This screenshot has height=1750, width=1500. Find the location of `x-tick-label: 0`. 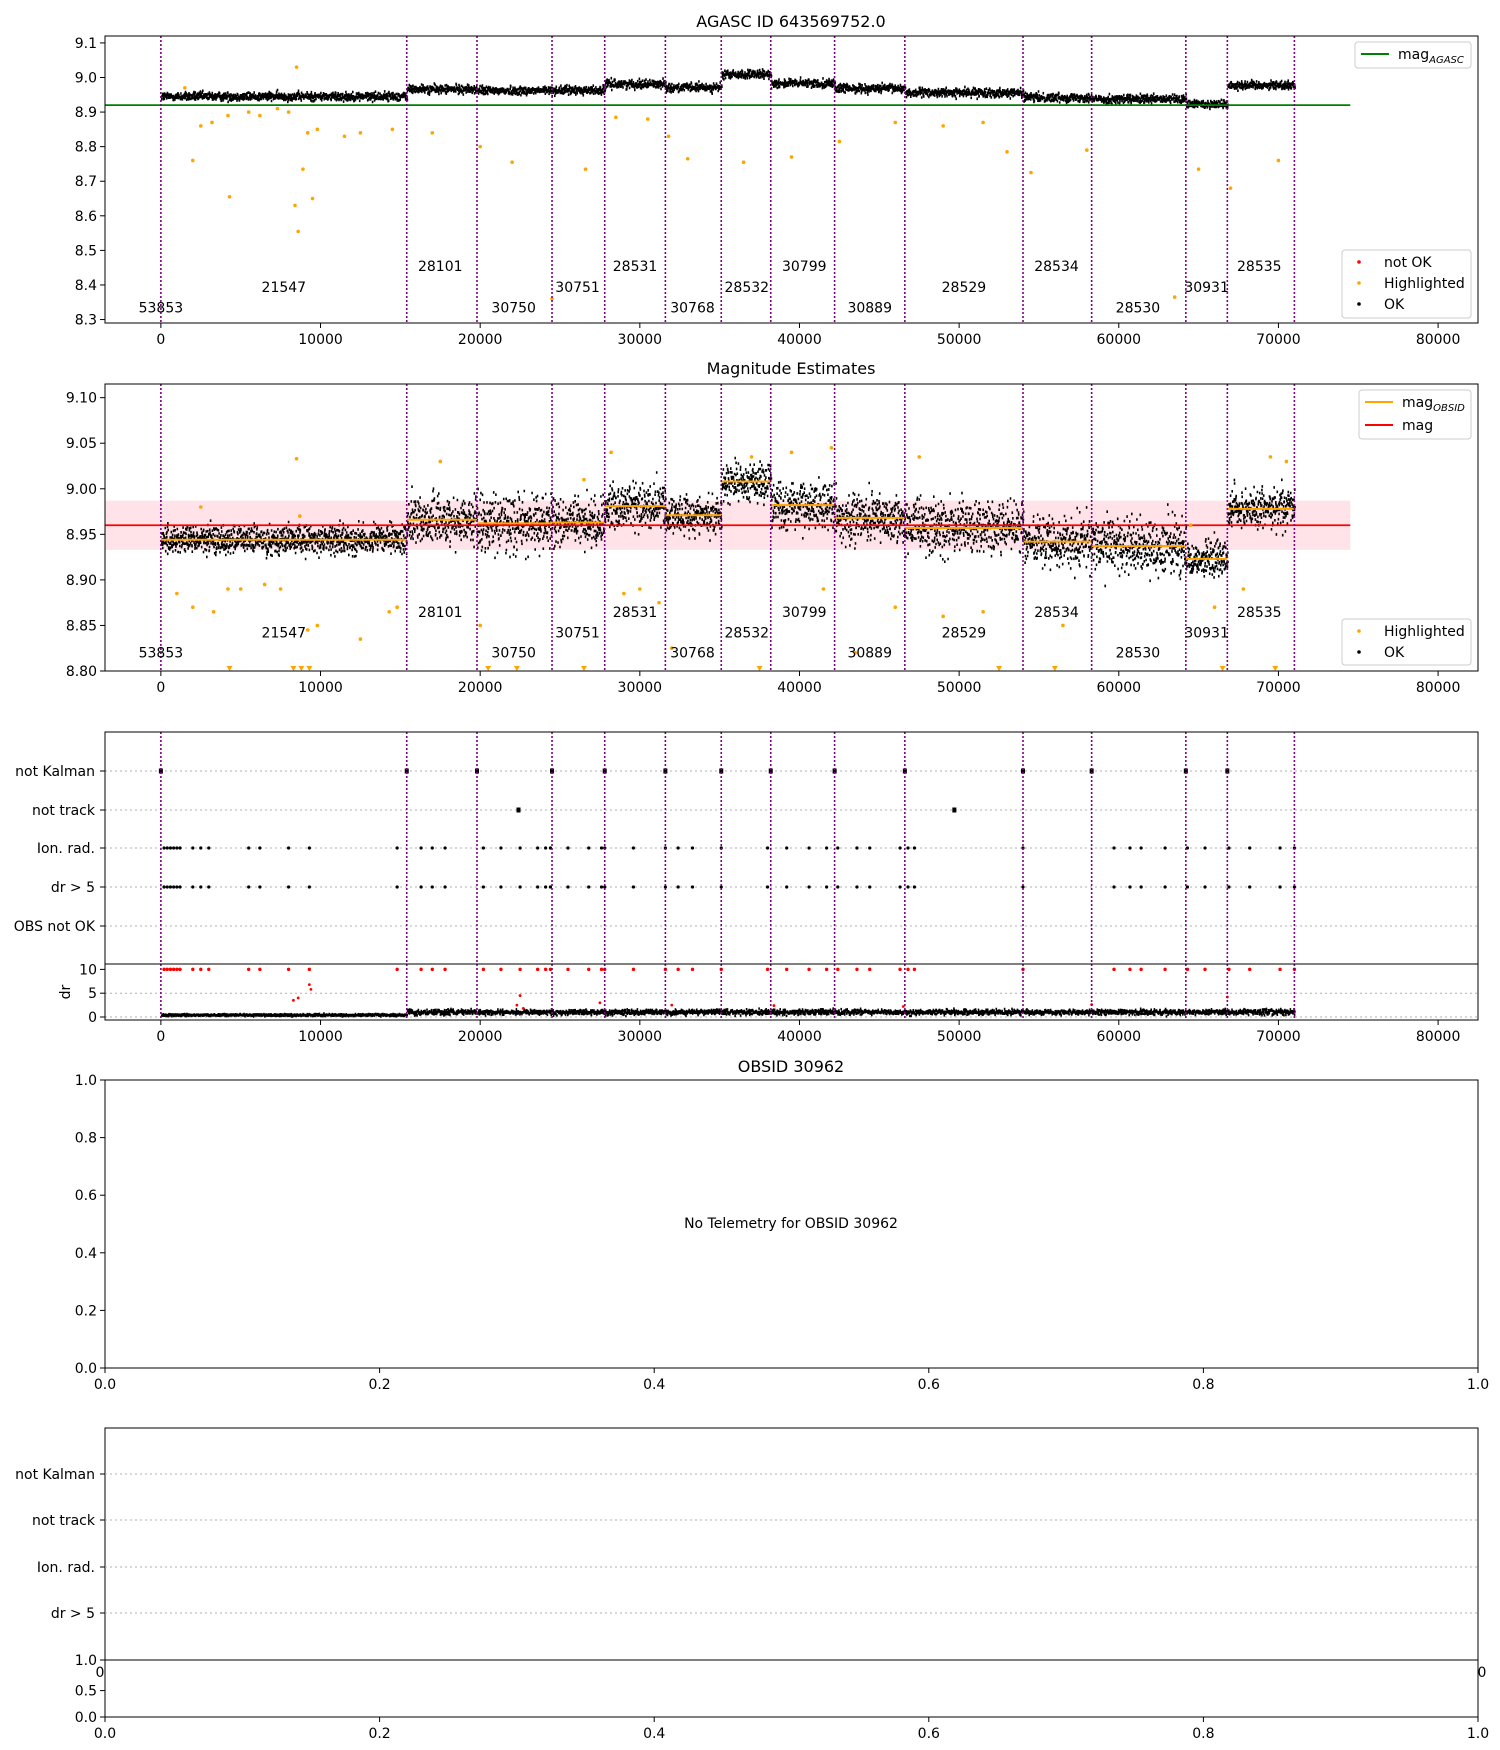

x-tick-label: 0 is located at coordinates (160, 1037).